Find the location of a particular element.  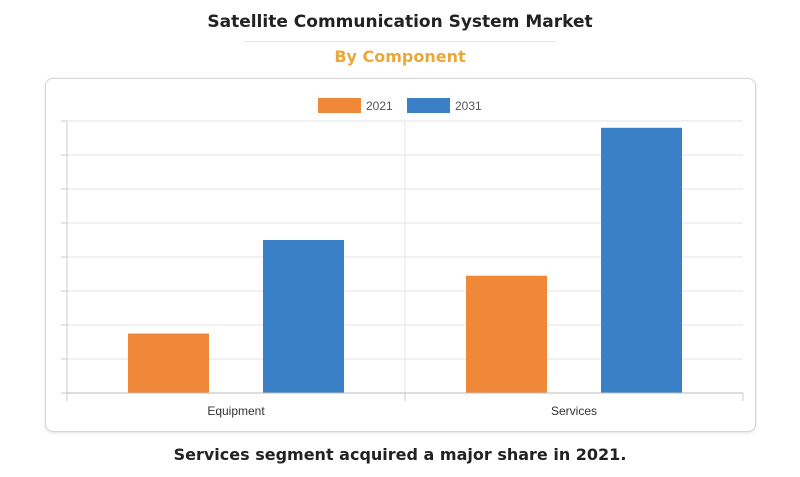

legend-label-2031: 2031 is located at coordinates (468, 106).